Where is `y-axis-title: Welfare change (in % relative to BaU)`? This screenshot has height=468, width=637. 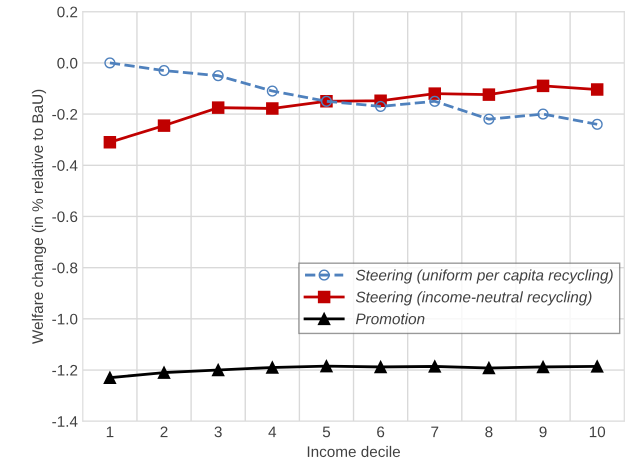
y-axis-title: Welfare change (in % relative to BaU) is located at coordinates (39, 217).